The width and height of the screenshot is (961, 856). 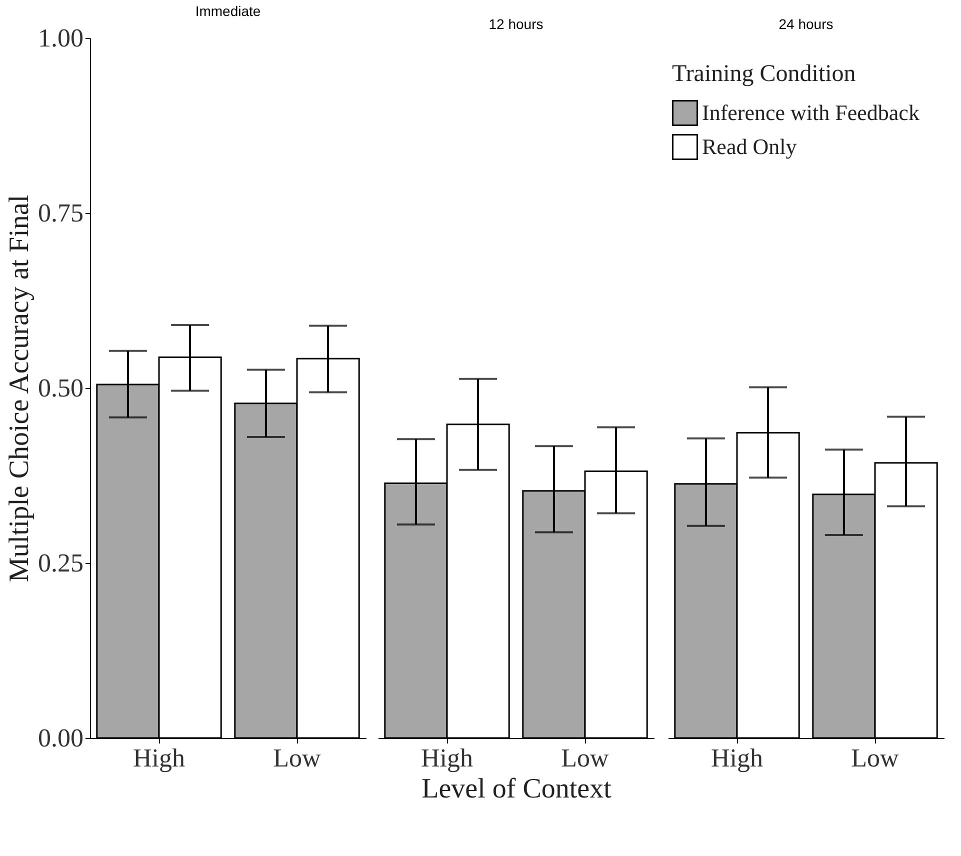 I want to click on x-axis-title: Level of Context, so click(x=517, y=789).